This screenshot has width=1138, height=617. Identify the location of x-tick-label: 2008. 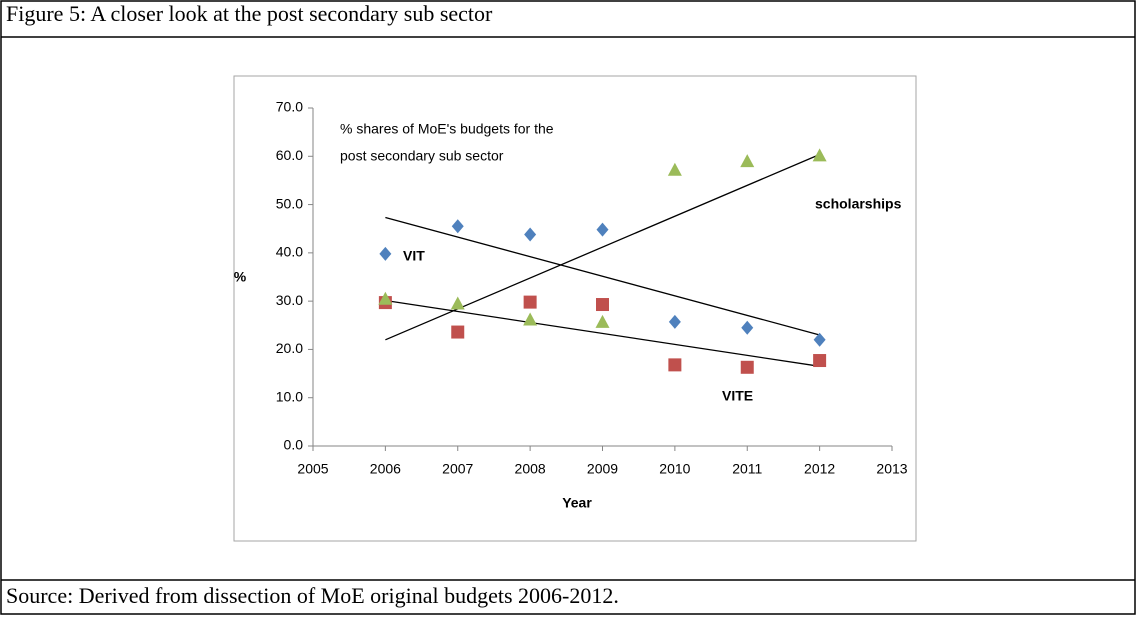
(530, 469).